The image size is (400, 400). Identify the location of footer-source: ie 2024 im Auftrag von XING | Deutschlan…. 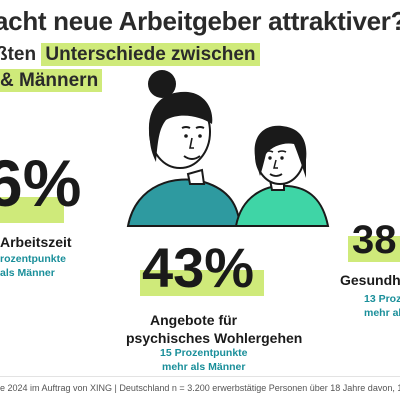
(200, 388).